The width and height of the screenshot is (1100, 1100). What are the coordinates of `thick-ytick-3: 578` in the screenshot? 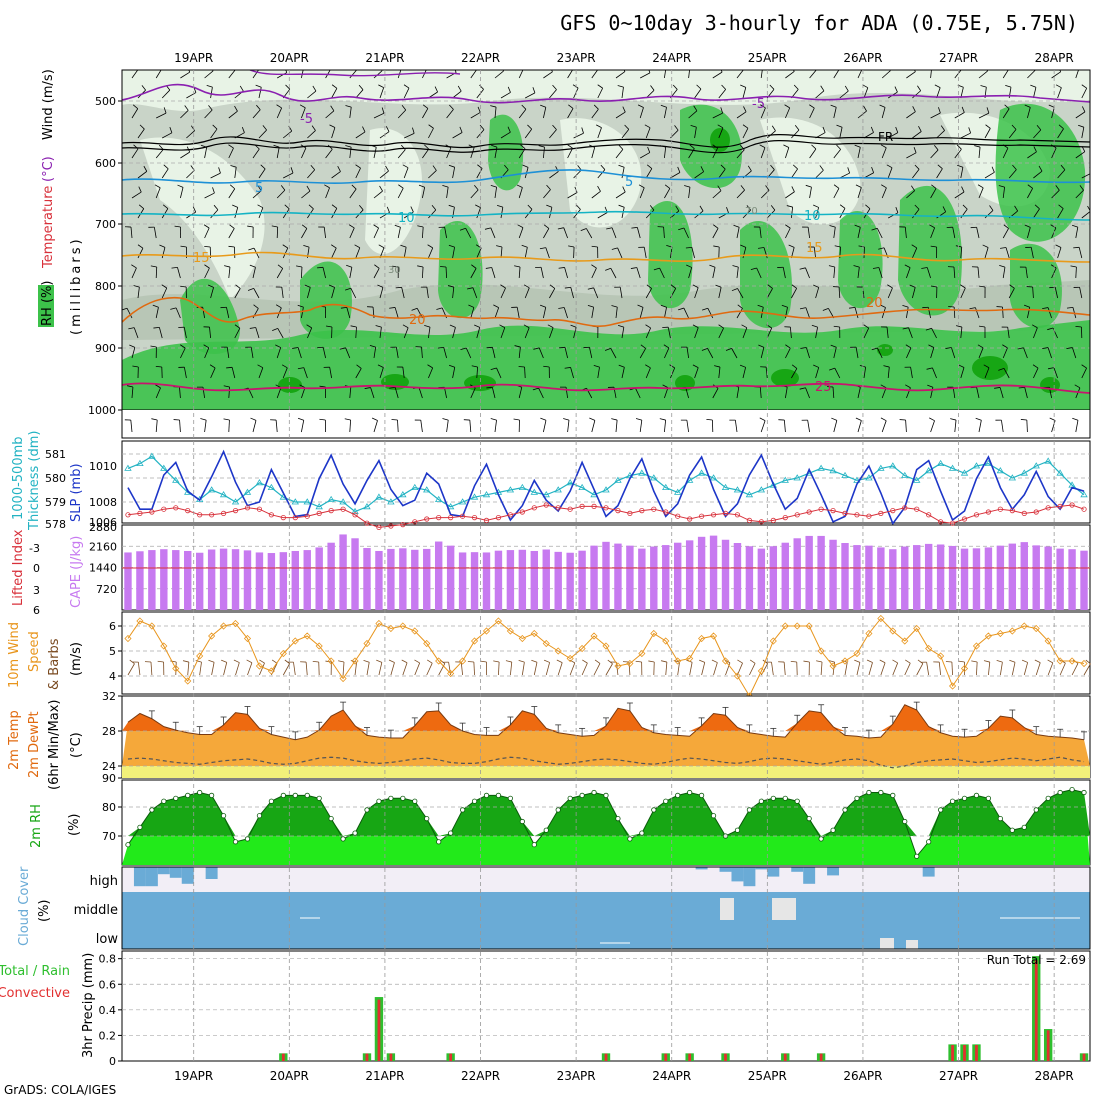 It's located at (55, 524).